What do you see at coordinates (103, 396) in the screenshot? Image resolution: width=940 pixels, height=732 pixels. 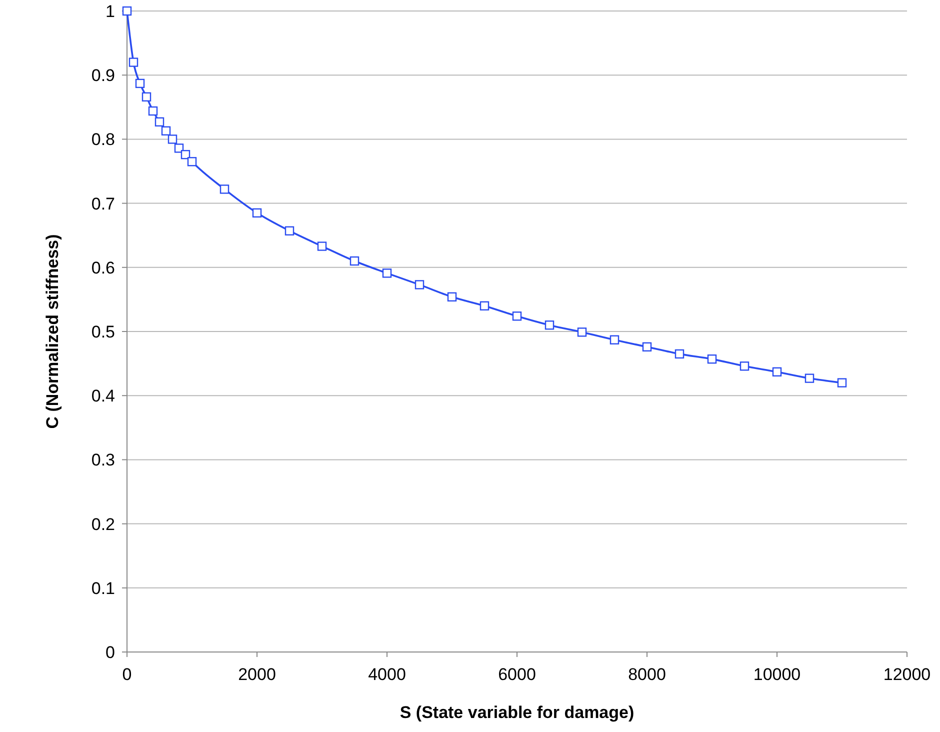 I see `y-tick-label: 0.4` at bounding box center [103, 396].